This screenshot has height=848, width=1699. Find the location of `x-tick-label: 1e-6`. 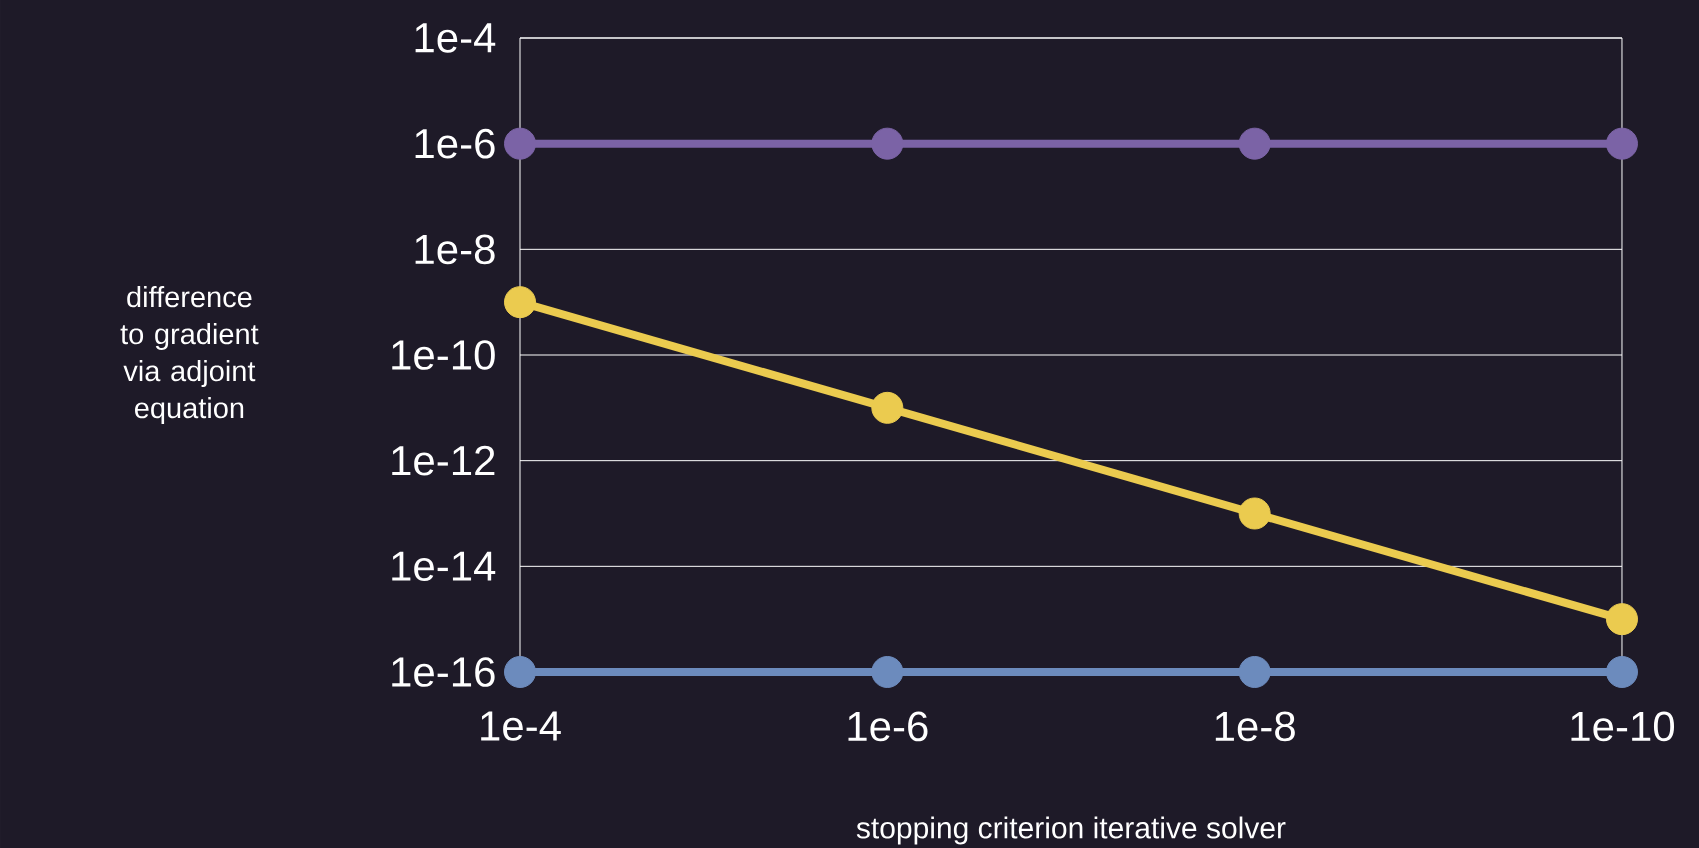

x-tick-label: 1e-6 is located at coordinates (888, 726).